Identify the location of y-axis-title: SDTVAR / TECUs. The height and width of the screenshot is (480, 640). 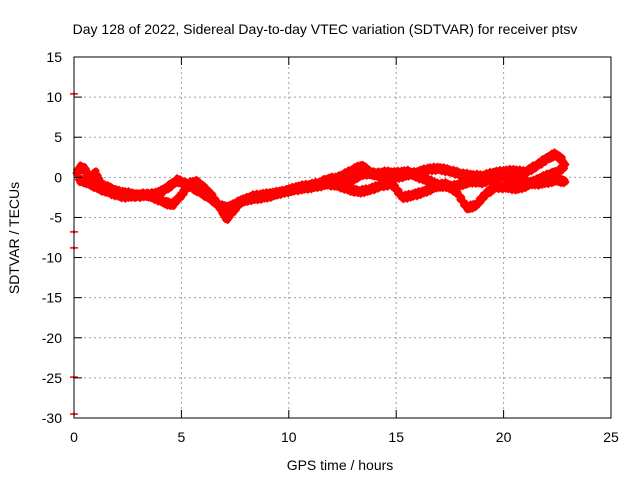
(14, 238).